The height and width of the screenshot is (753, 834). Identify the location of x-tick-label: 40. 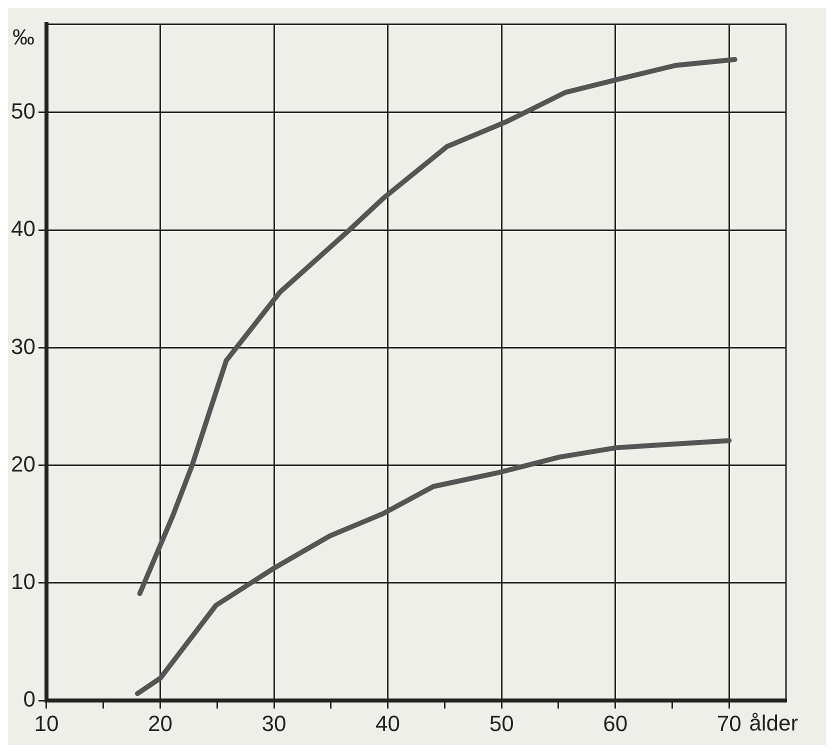
(388, 723).